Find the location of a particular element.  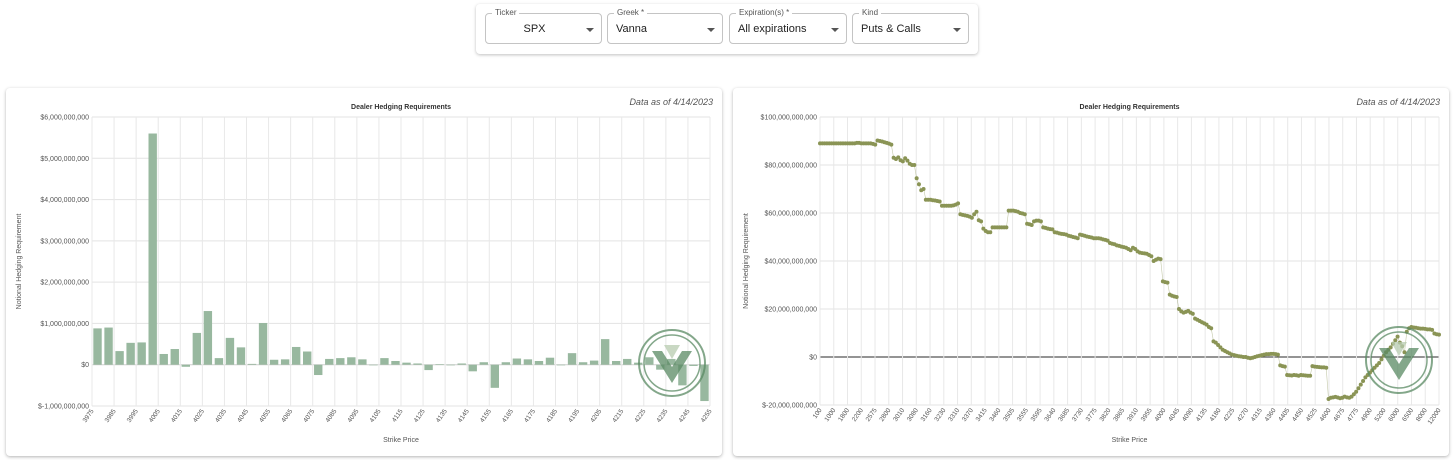

x-tick-label: 4315 is located at coordinates (1257, 415).